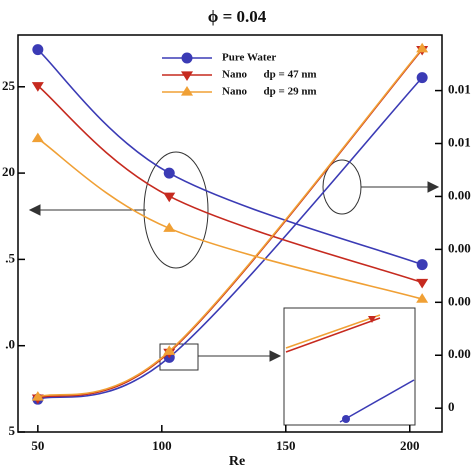 Image resolution: width=474 pixels, height=474 pixels. Describe the element at coordinates (237, 461) in the screenshot. I see `x-axis-label: Re` at that location.